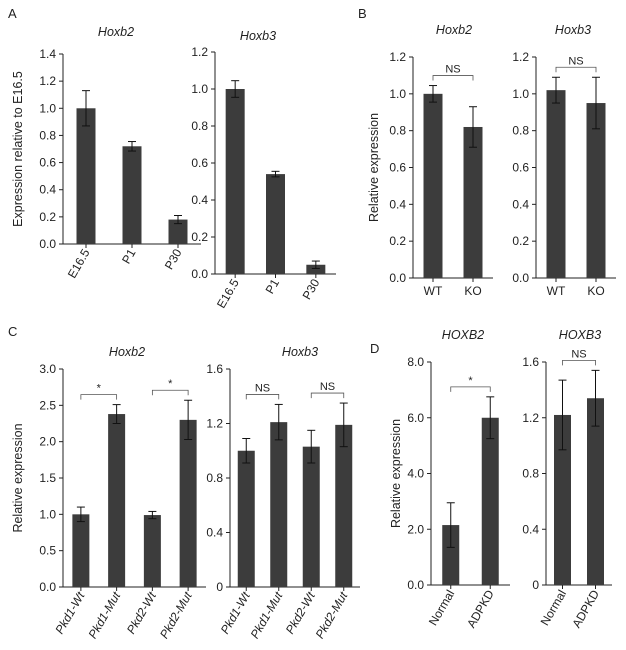 The height and width of the screenshot is (650, 626). What do you see at coordinates (47, 442) in the screenshot?
I see `y-tick-label: 2.0` at bounding box center [47, 442].